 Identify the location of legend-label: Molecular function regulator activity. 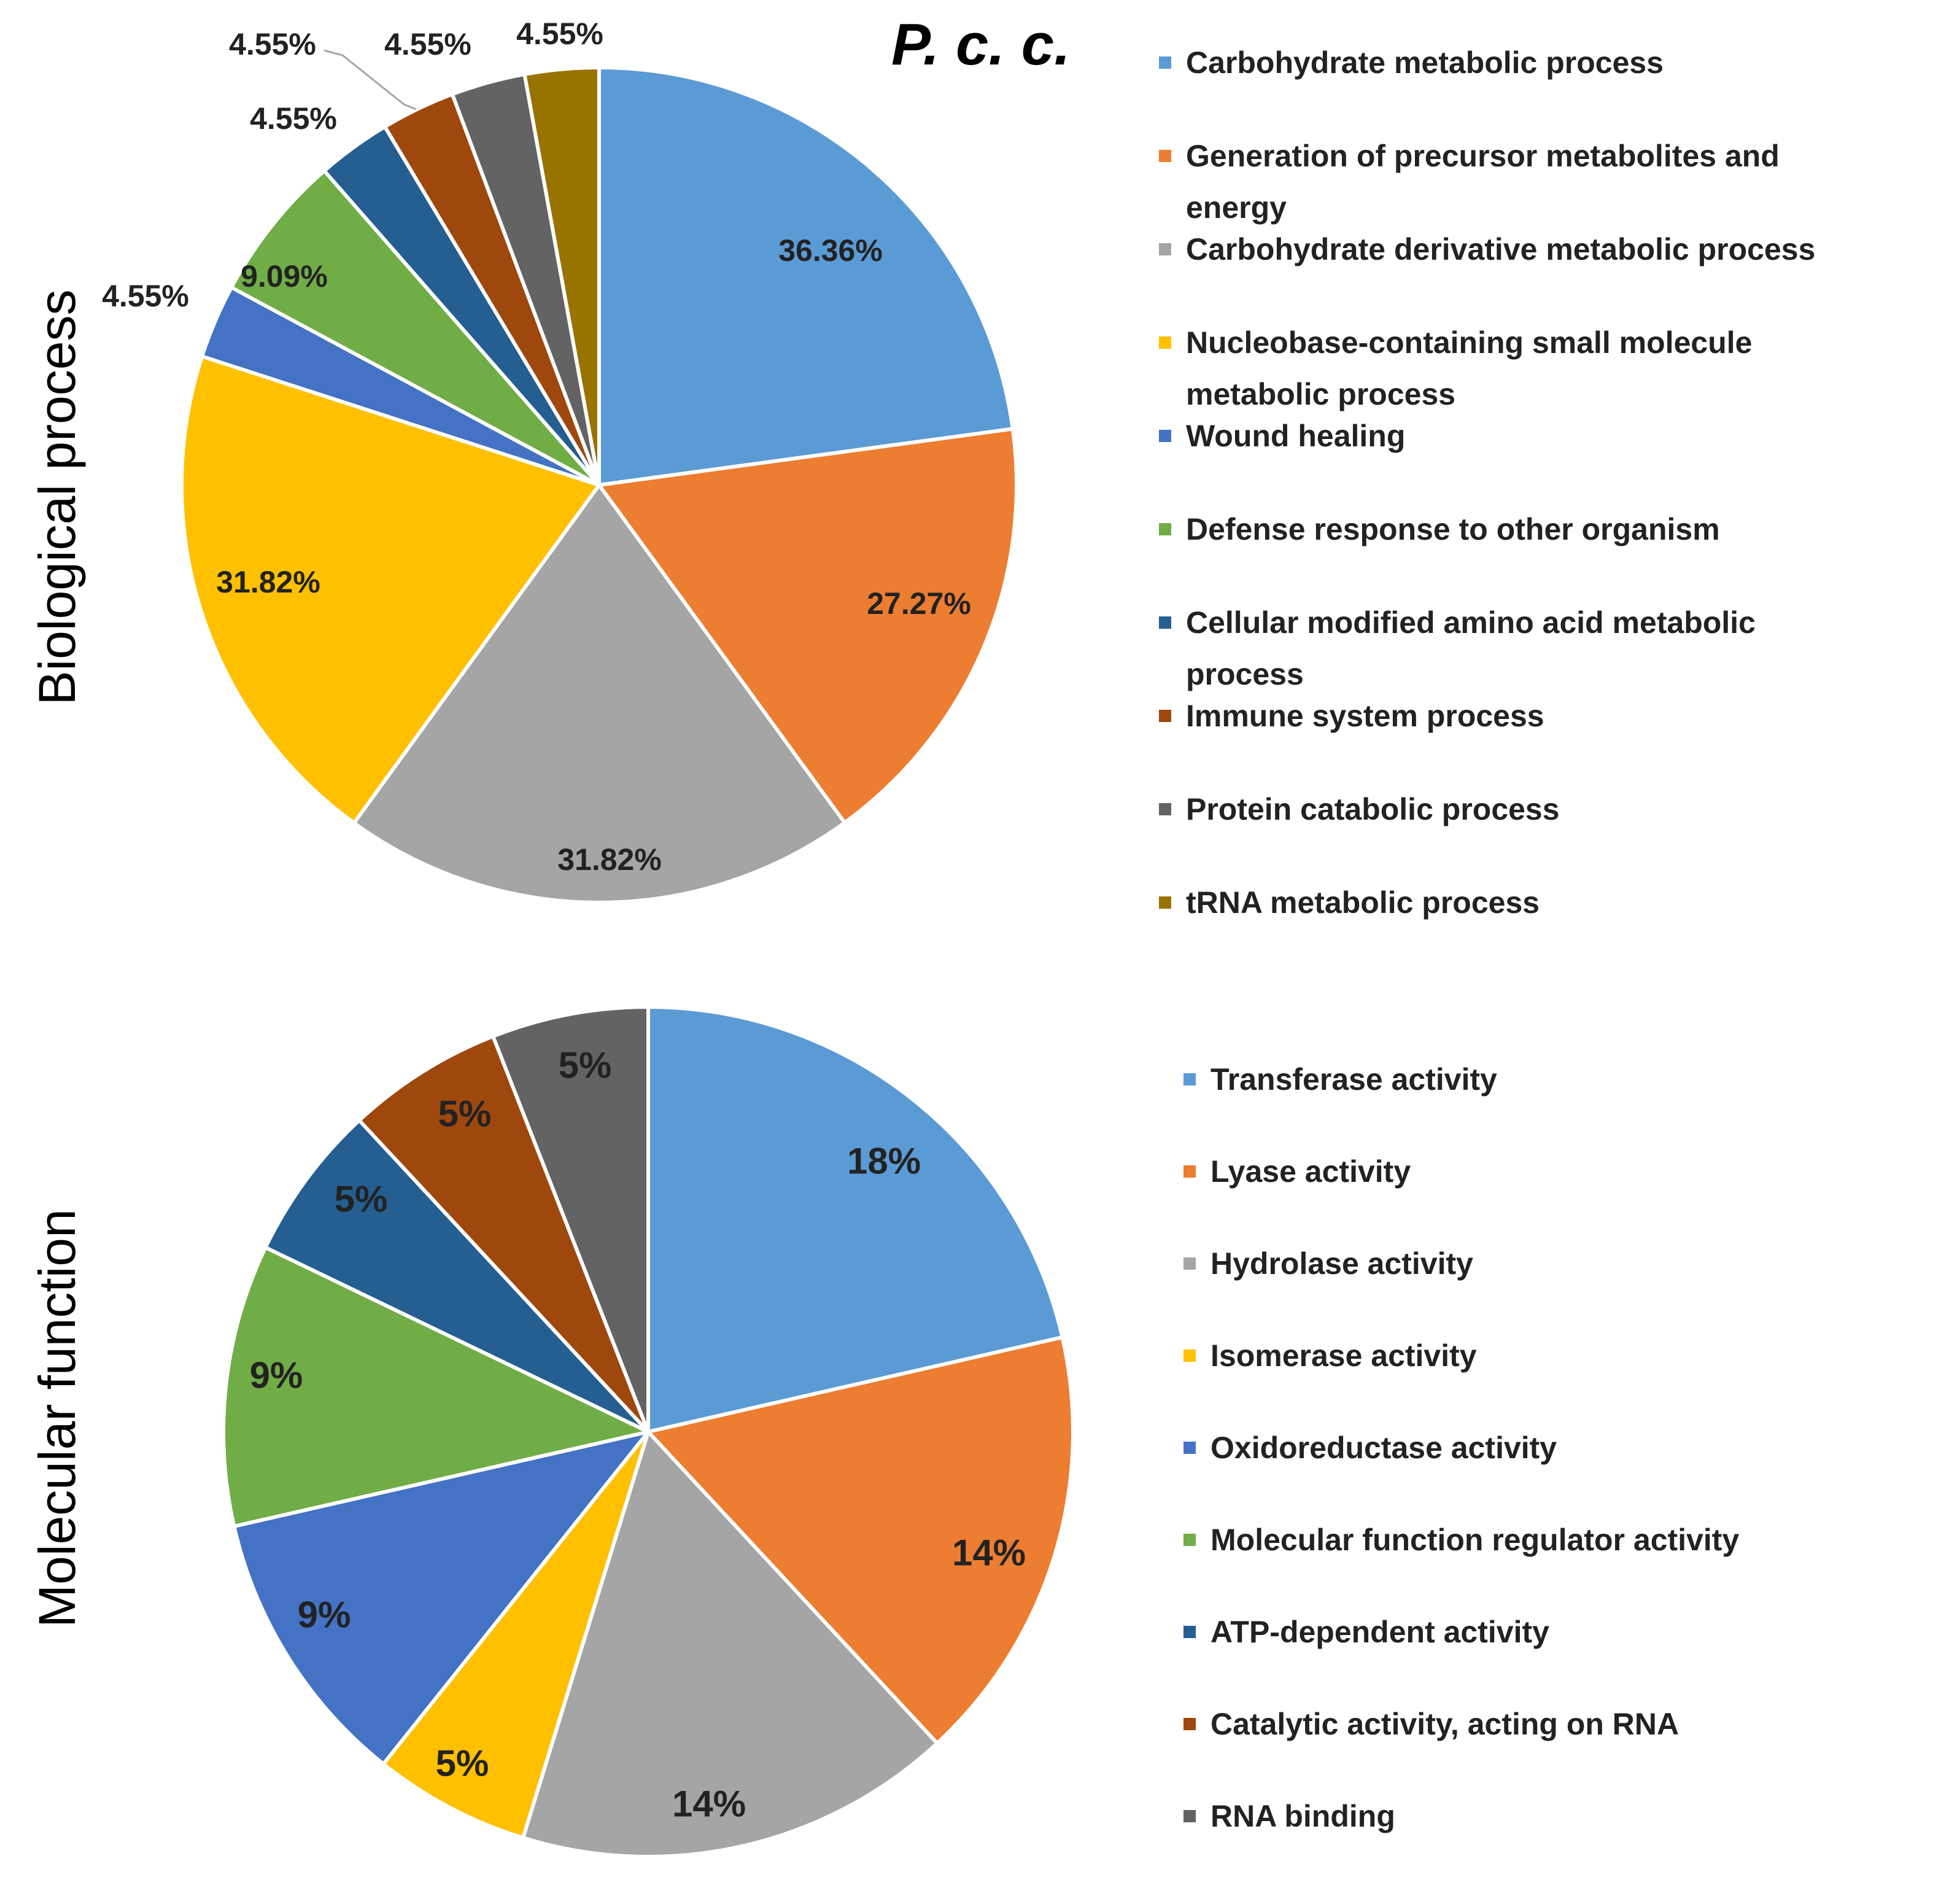
(1474, 1540).